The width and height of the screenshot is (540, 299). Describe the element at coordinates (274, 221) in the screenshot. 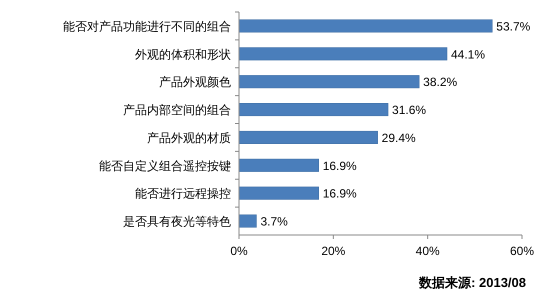

I see `data-label: 3.7%` at that location.